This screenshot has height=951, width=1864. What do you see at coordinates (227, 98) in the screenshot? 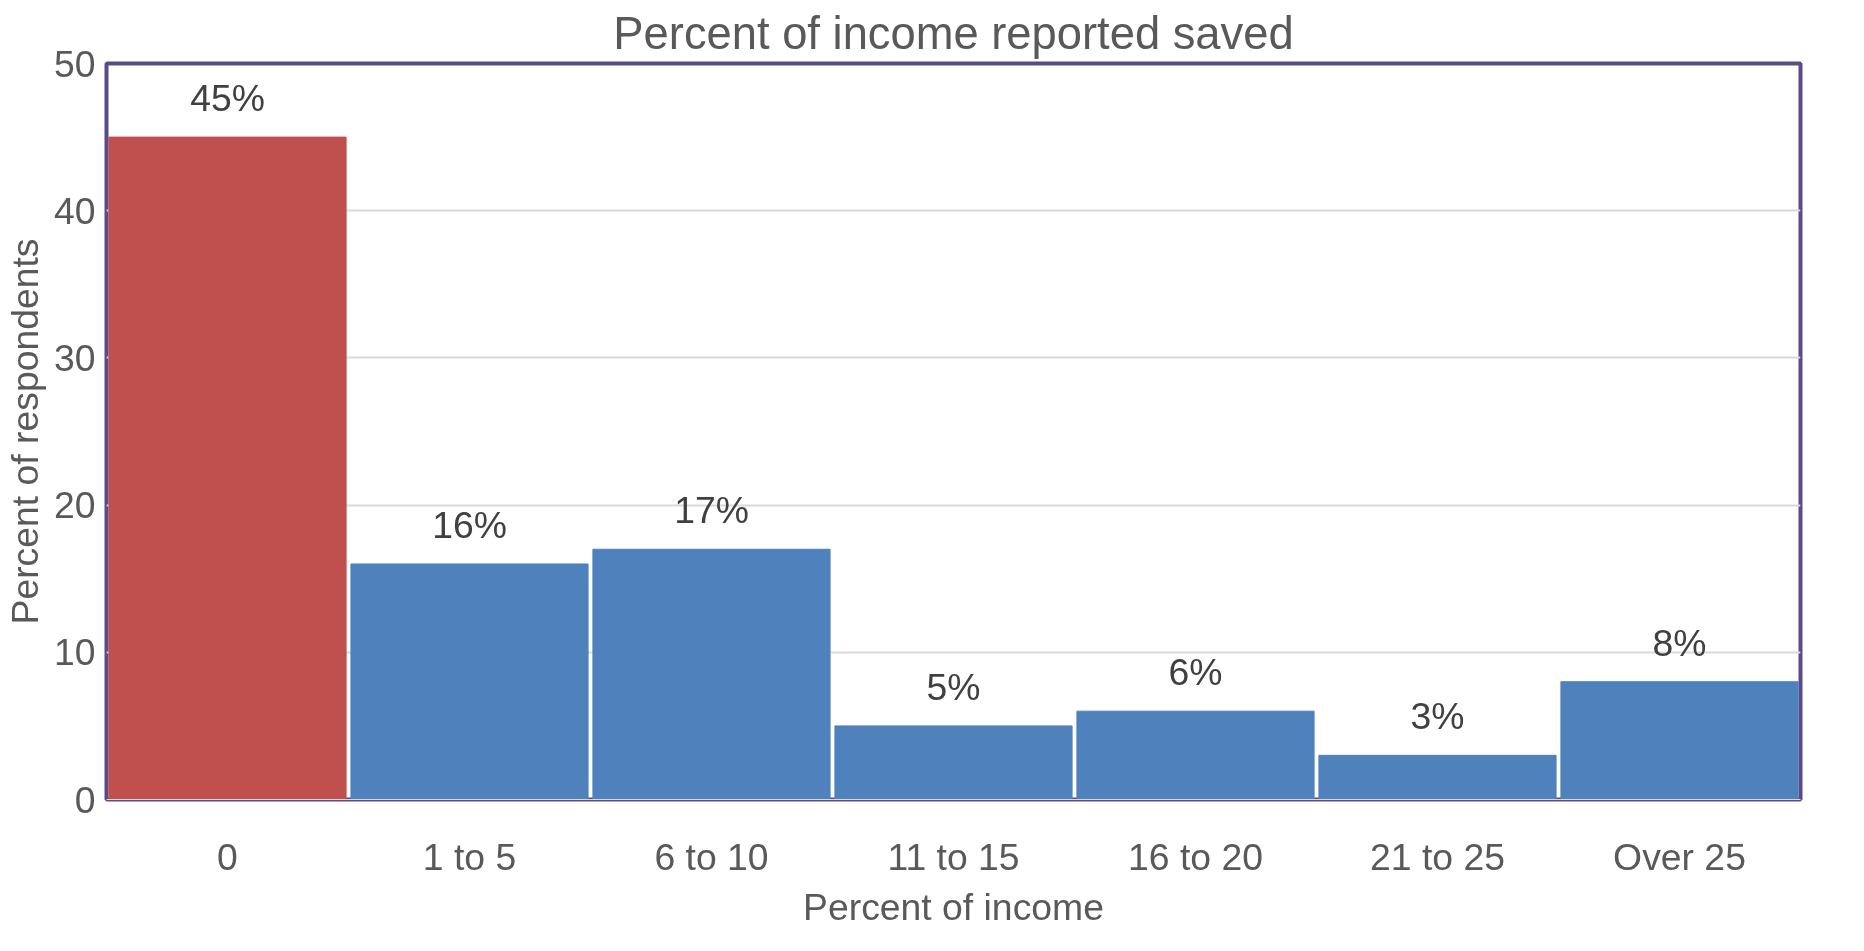
I see `data-label: 45%` at bounding box center [227, 98].